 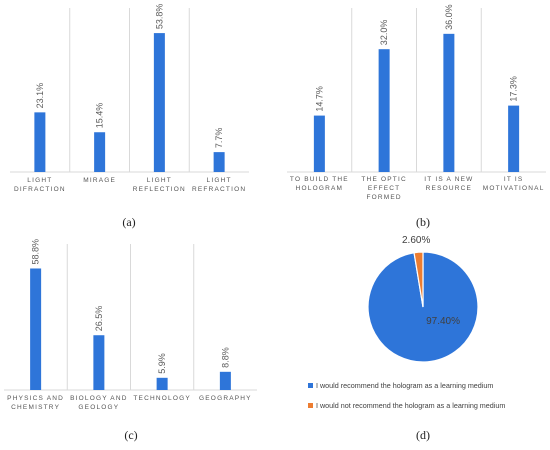 What do you see at coordinates (98, 407) in the screenshot?
I see `category-label: GEOLOGY` at bounding box center [98, 407].